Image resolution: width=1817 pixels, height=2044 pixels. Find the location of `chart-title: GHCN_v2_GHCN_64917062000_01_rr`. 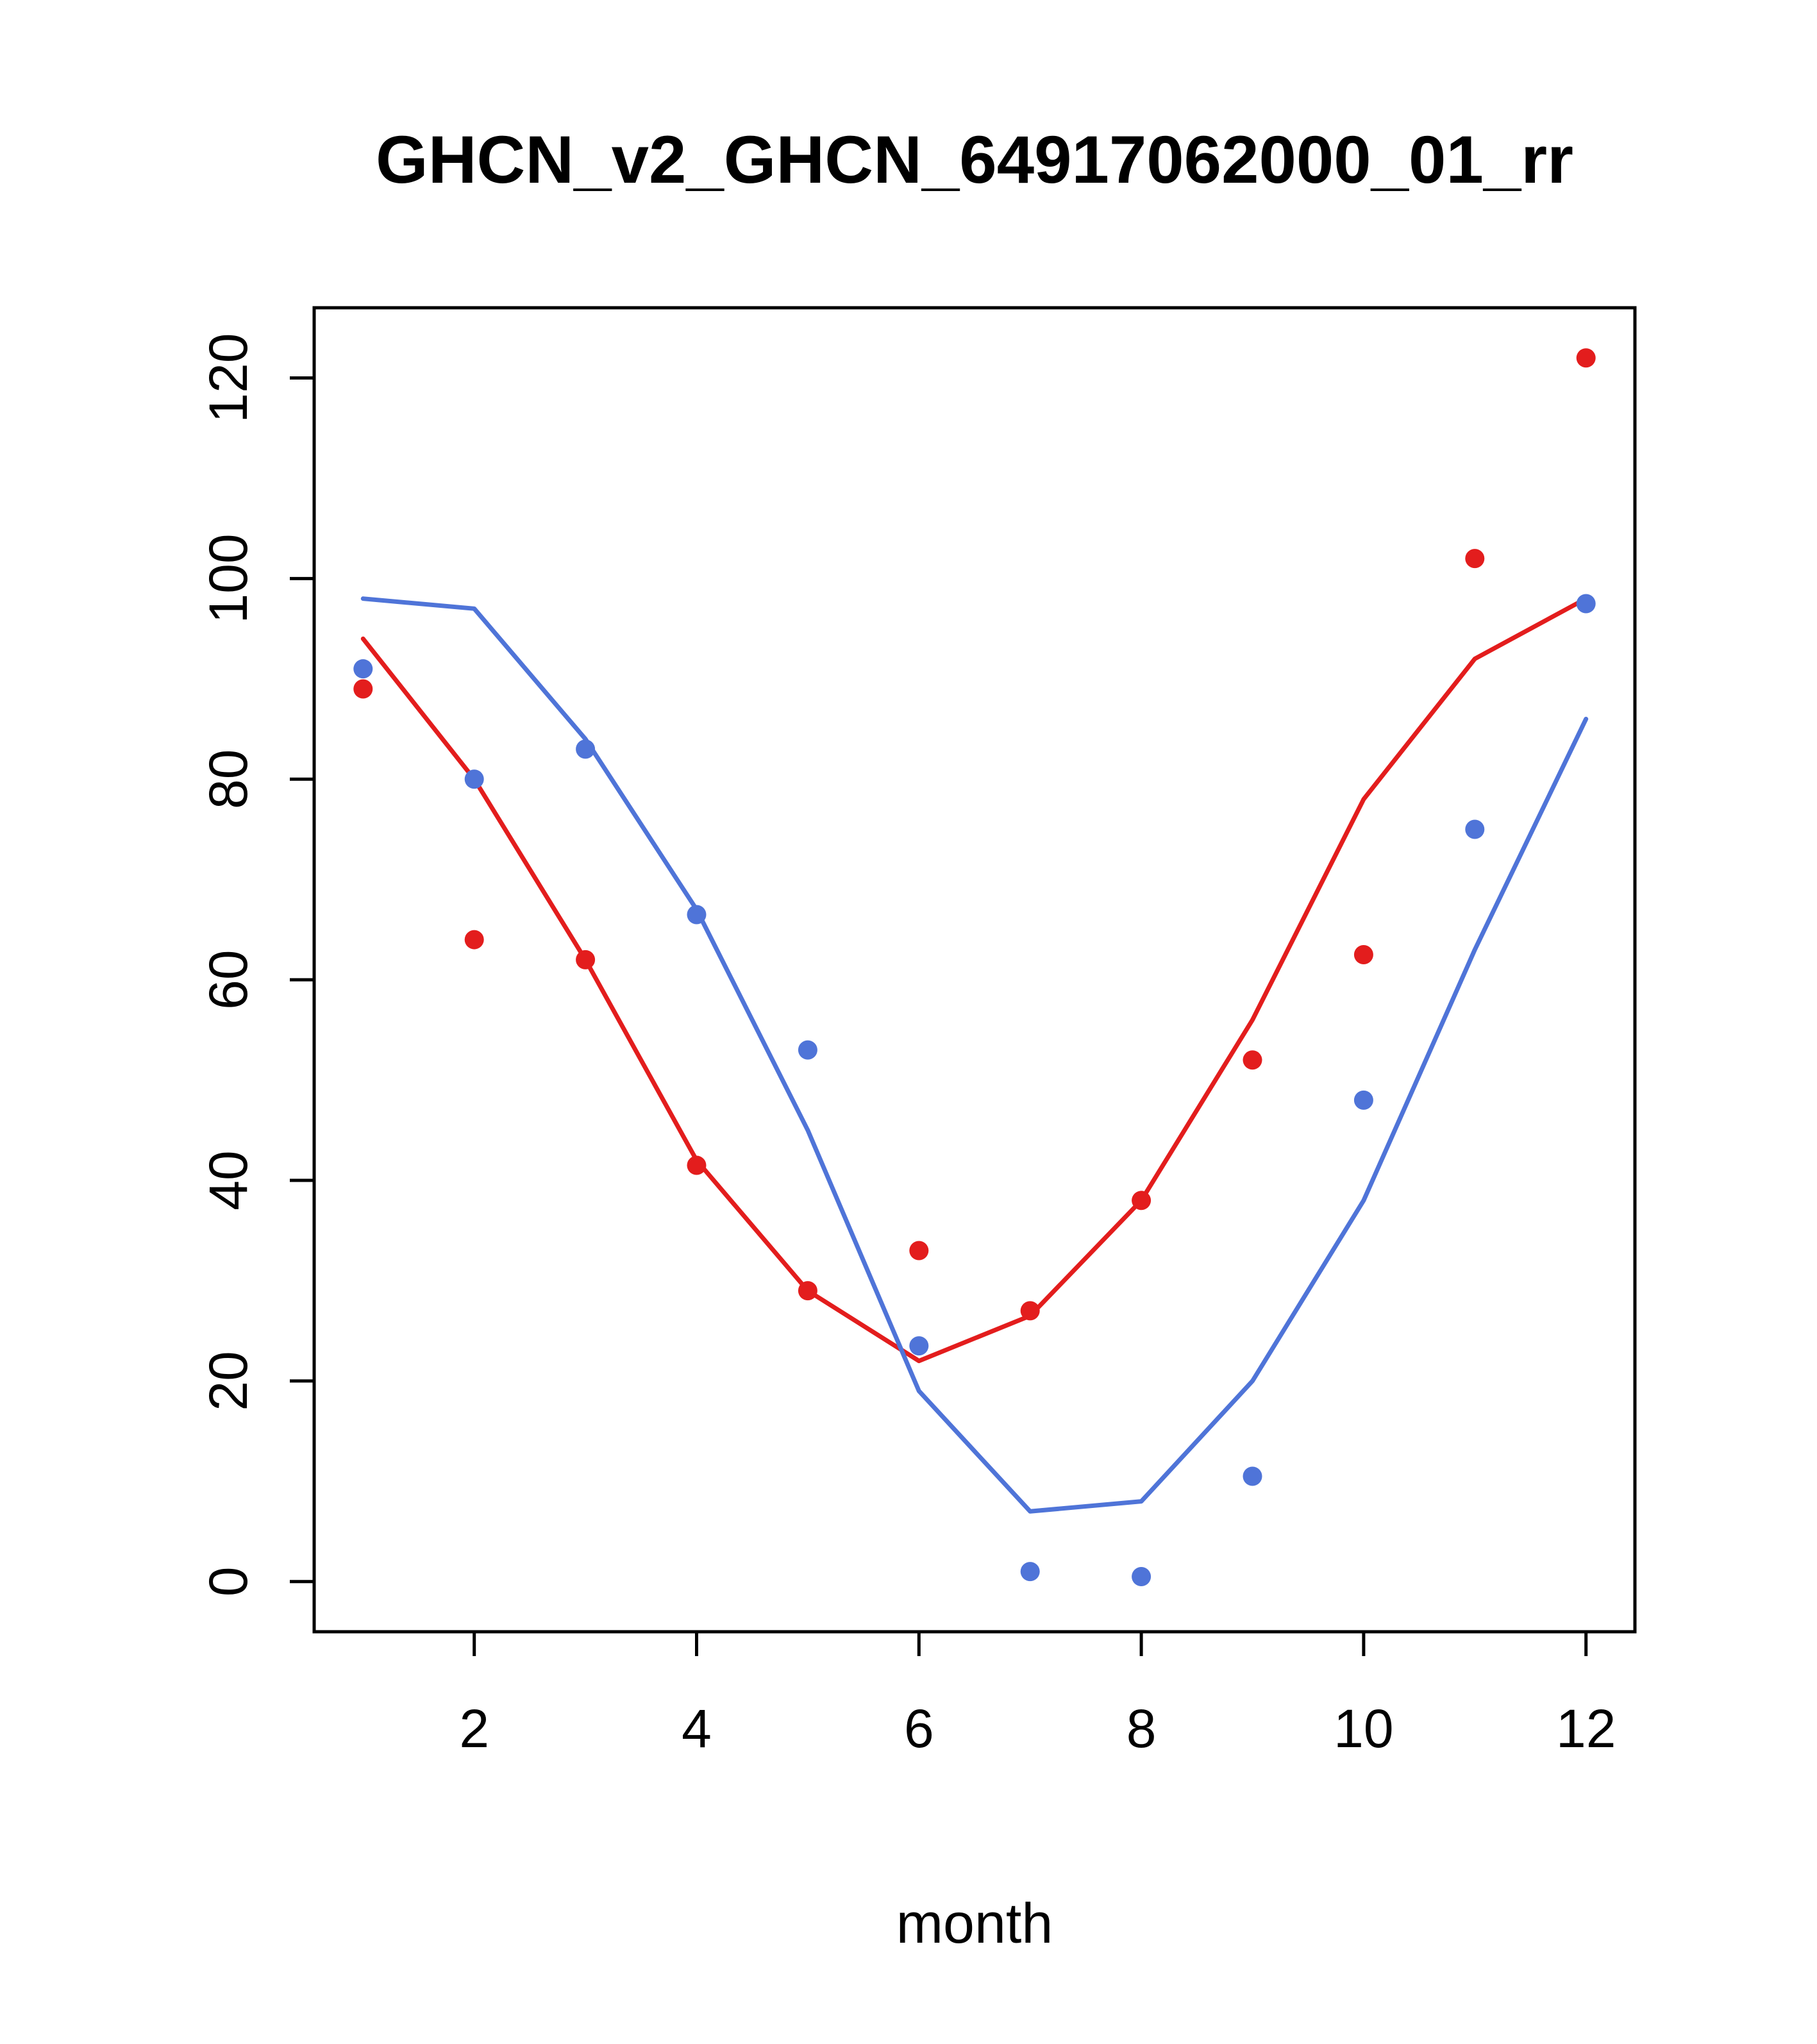

chart-title: GHCN_v2_GHCN_64917062000_01_rr is located at coordinates (975, 159).